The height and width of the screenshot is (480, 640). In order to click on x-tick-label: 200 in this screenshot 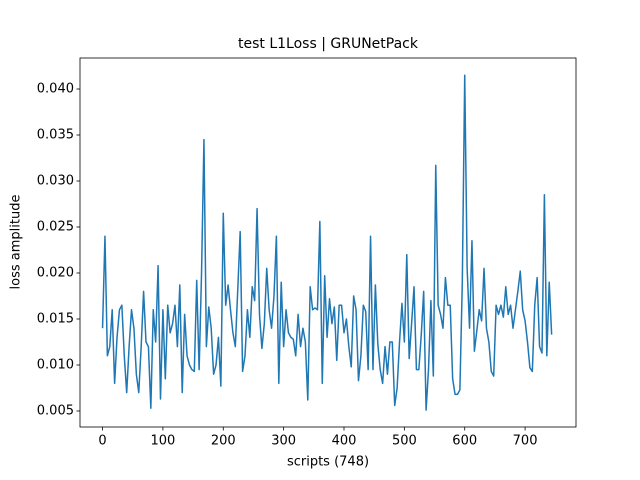, I will do `click(223, 441)`.